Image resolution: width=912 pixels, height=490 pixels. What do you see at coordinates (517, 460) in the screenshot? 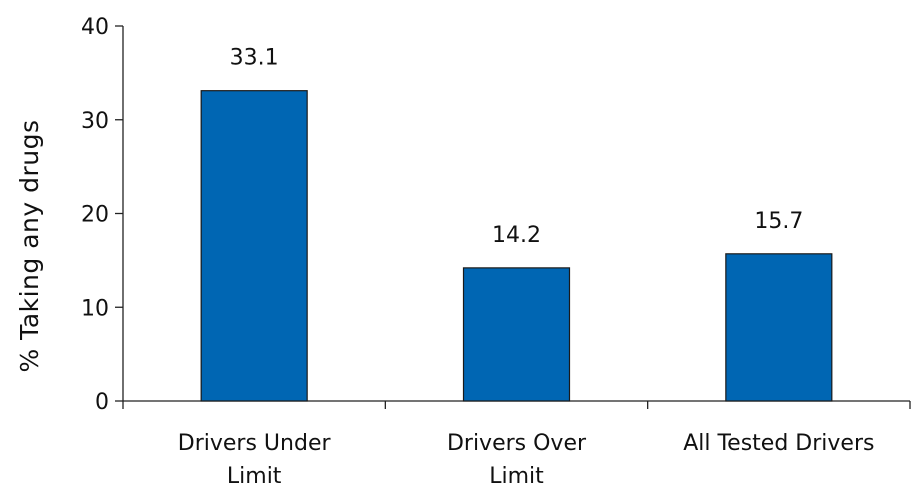
I see `x-category-label: Drivers Over Limit` at bounding box center [517, 460].